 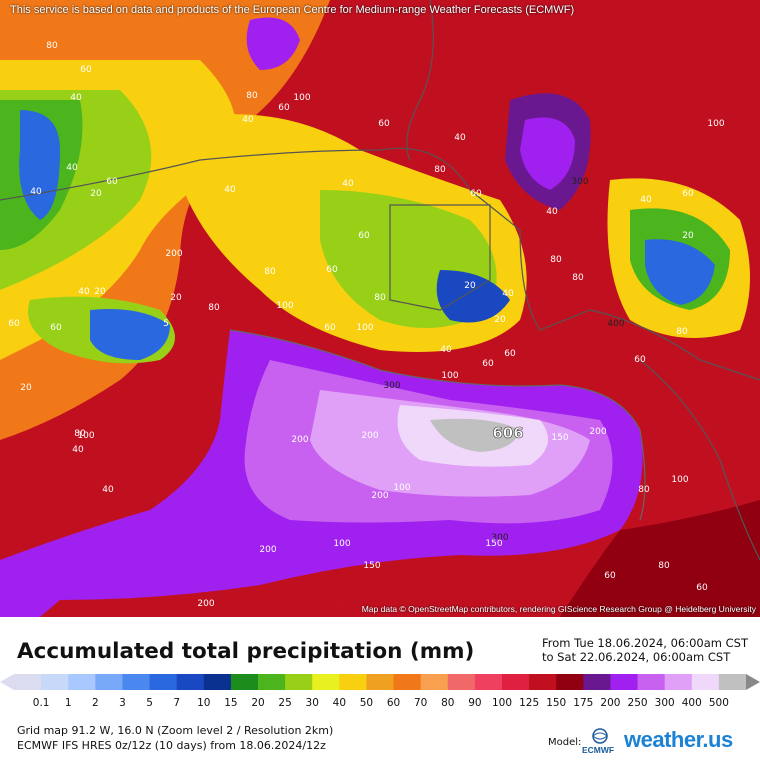 I want to click on contour-label: 400, so click(x=615, y=324).